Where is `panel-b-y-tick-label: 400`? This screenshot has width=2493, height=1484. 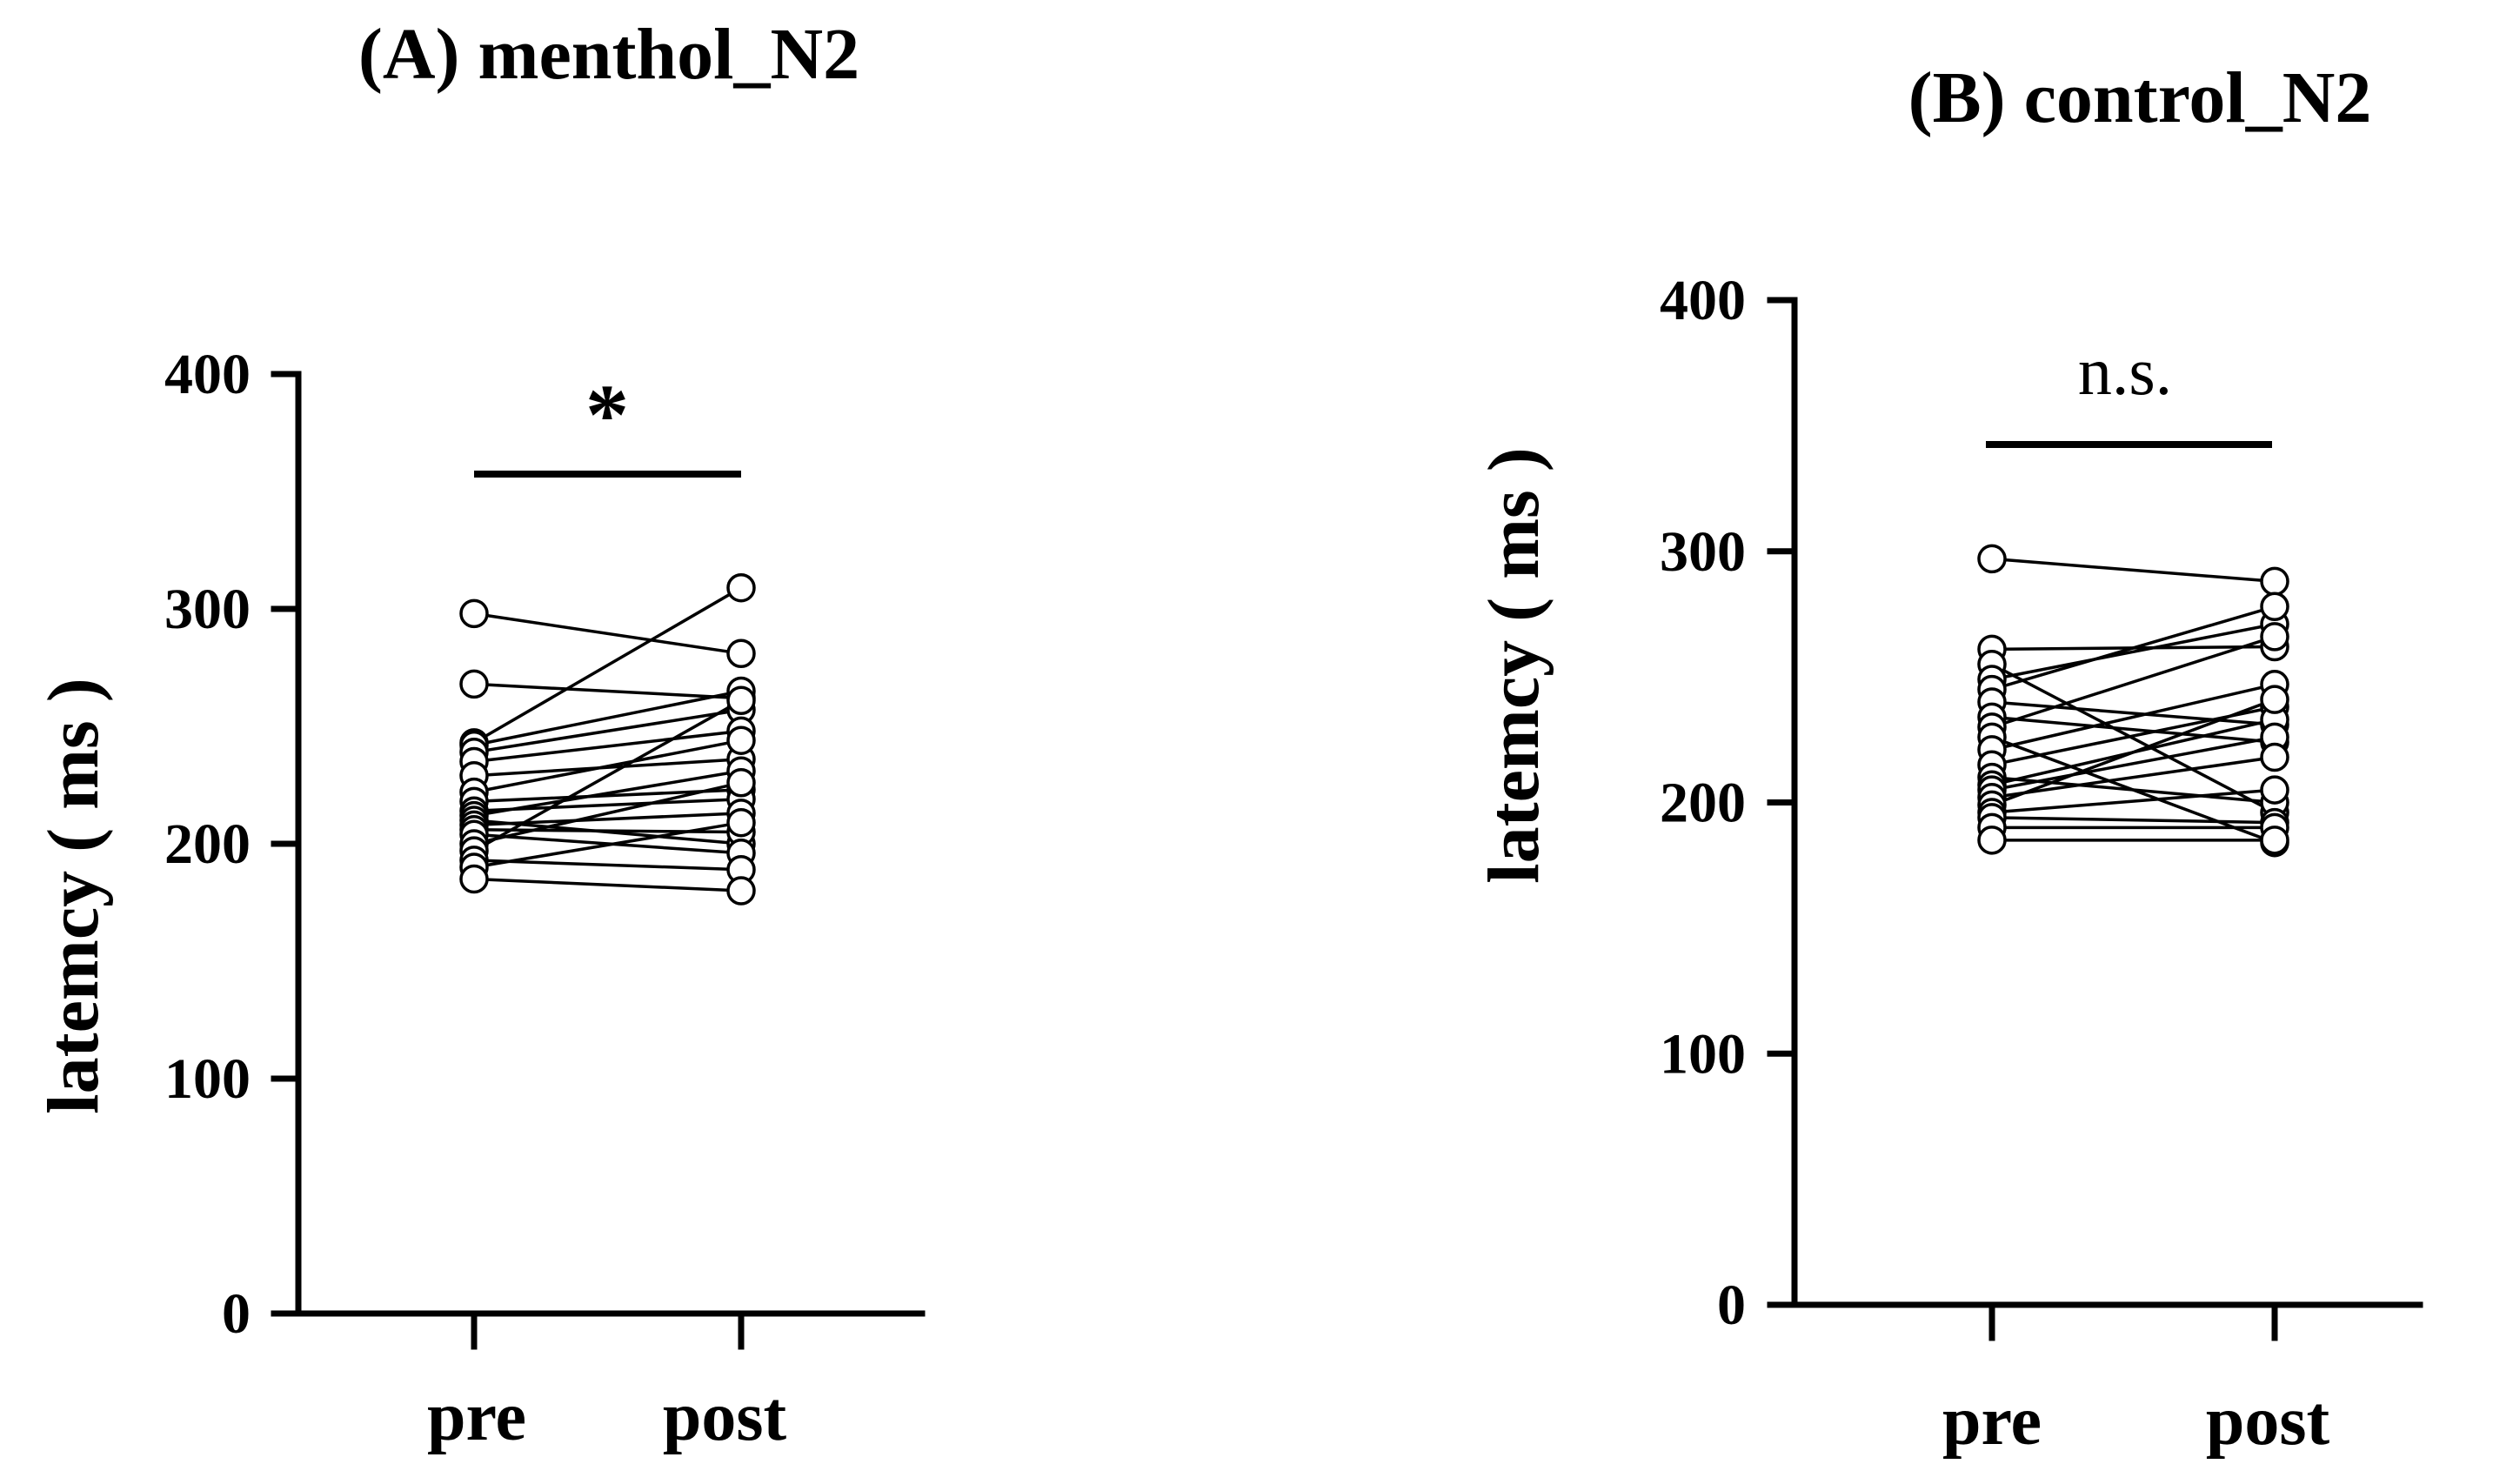
panel-b-y-tick-label: 400 is located at coordinates (1703, 300).